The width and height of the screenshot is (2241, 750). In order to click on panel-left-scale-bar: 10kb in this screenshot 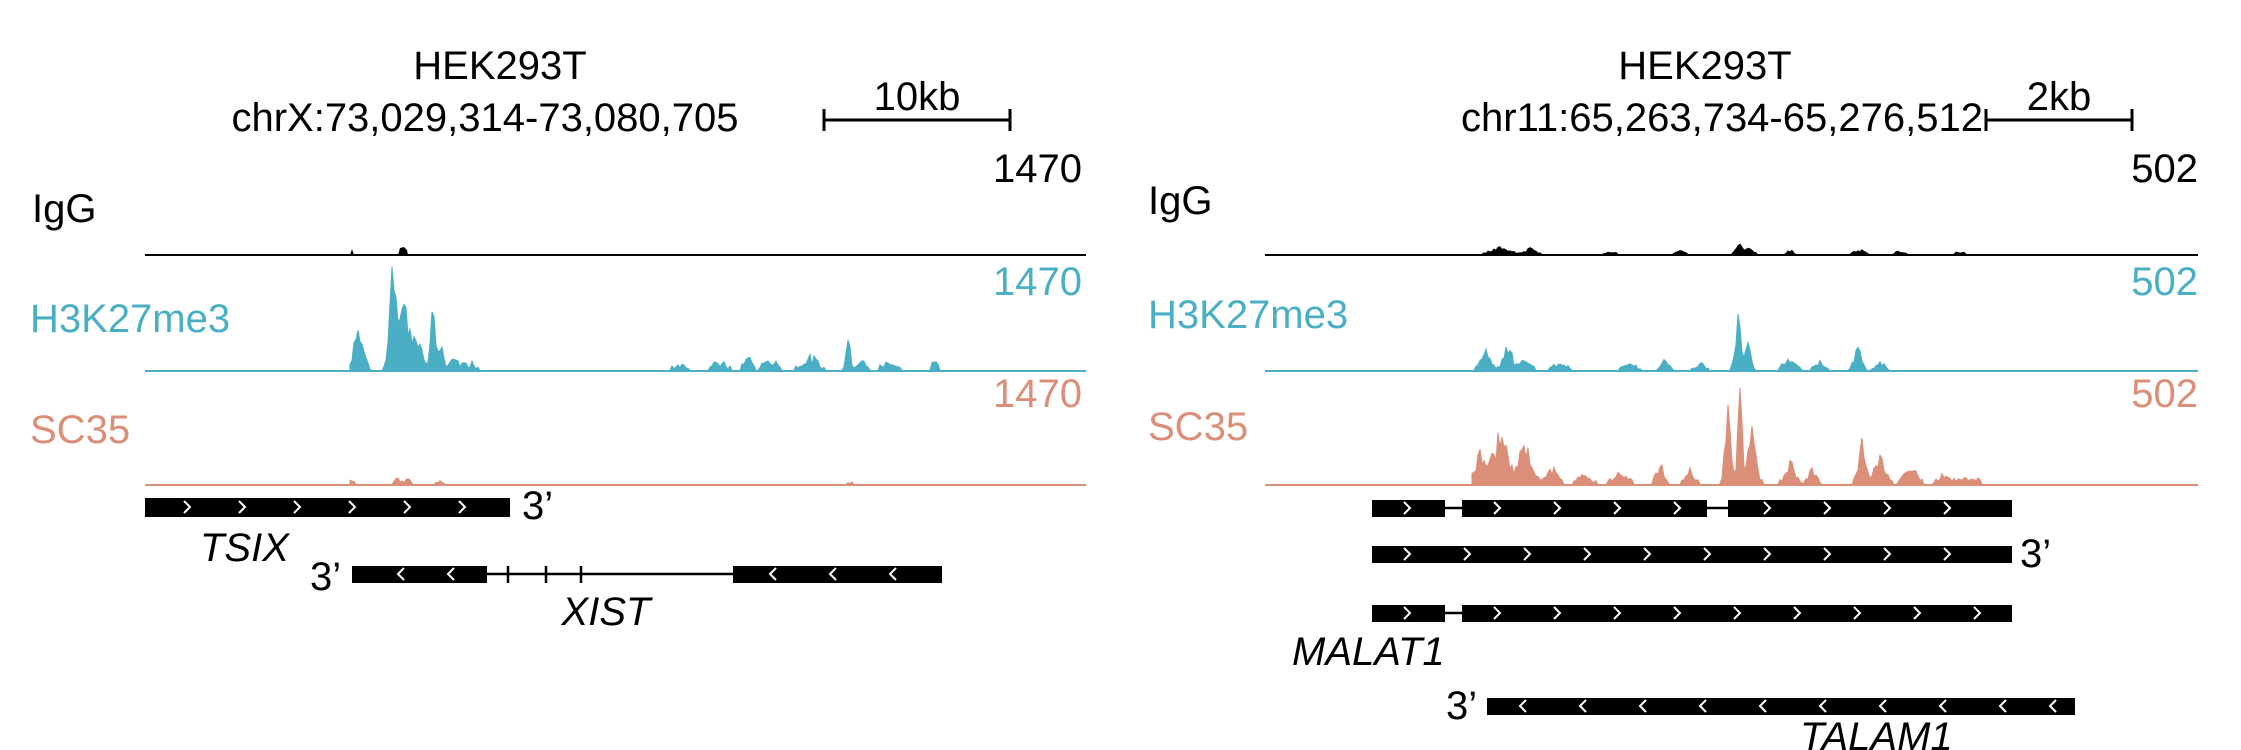, I will do `click(917, 103)`.